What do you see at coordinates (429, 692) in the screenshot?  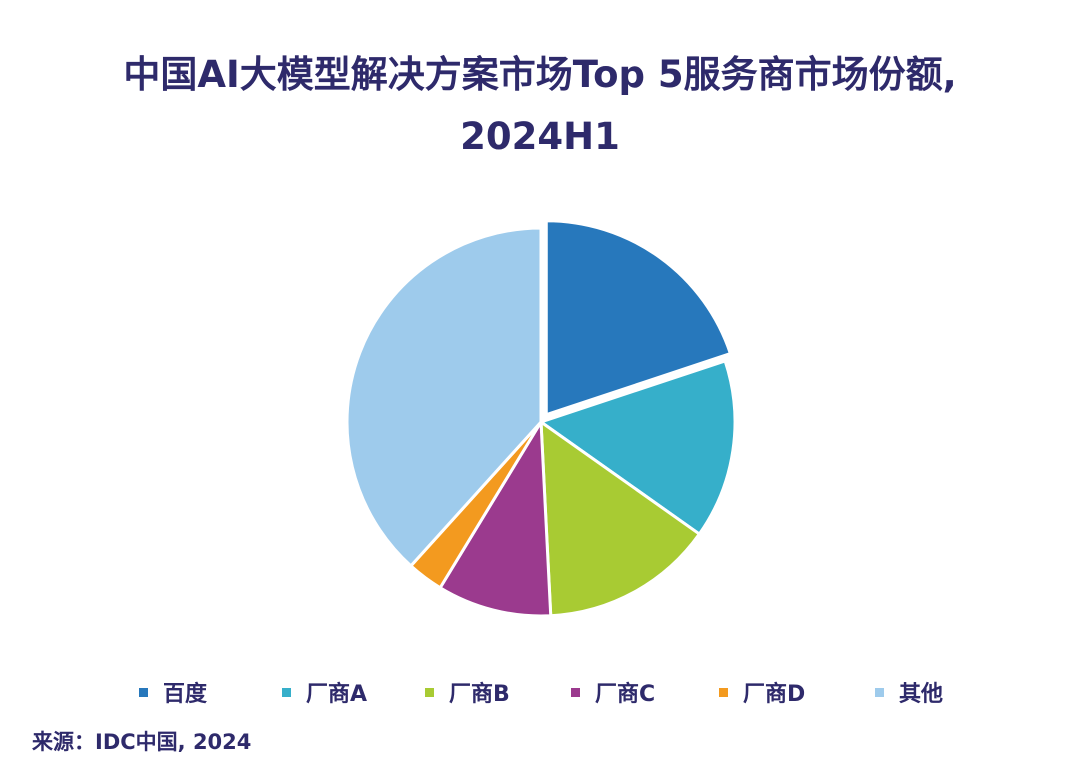 I see `legend-swatch-vendor-b` at bounding box center [429, 692].